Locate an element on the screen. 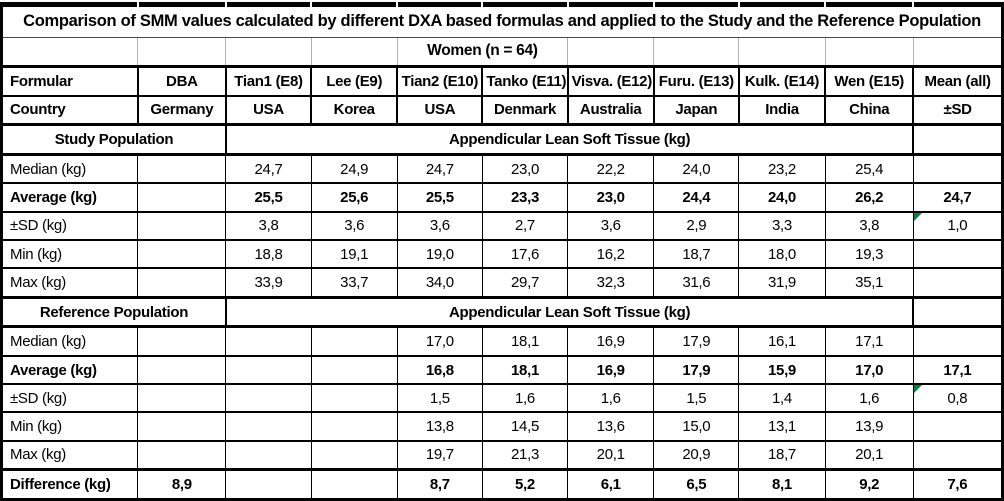  cell-study-average-furu: 24,4 is located at coordinates (696, 197).